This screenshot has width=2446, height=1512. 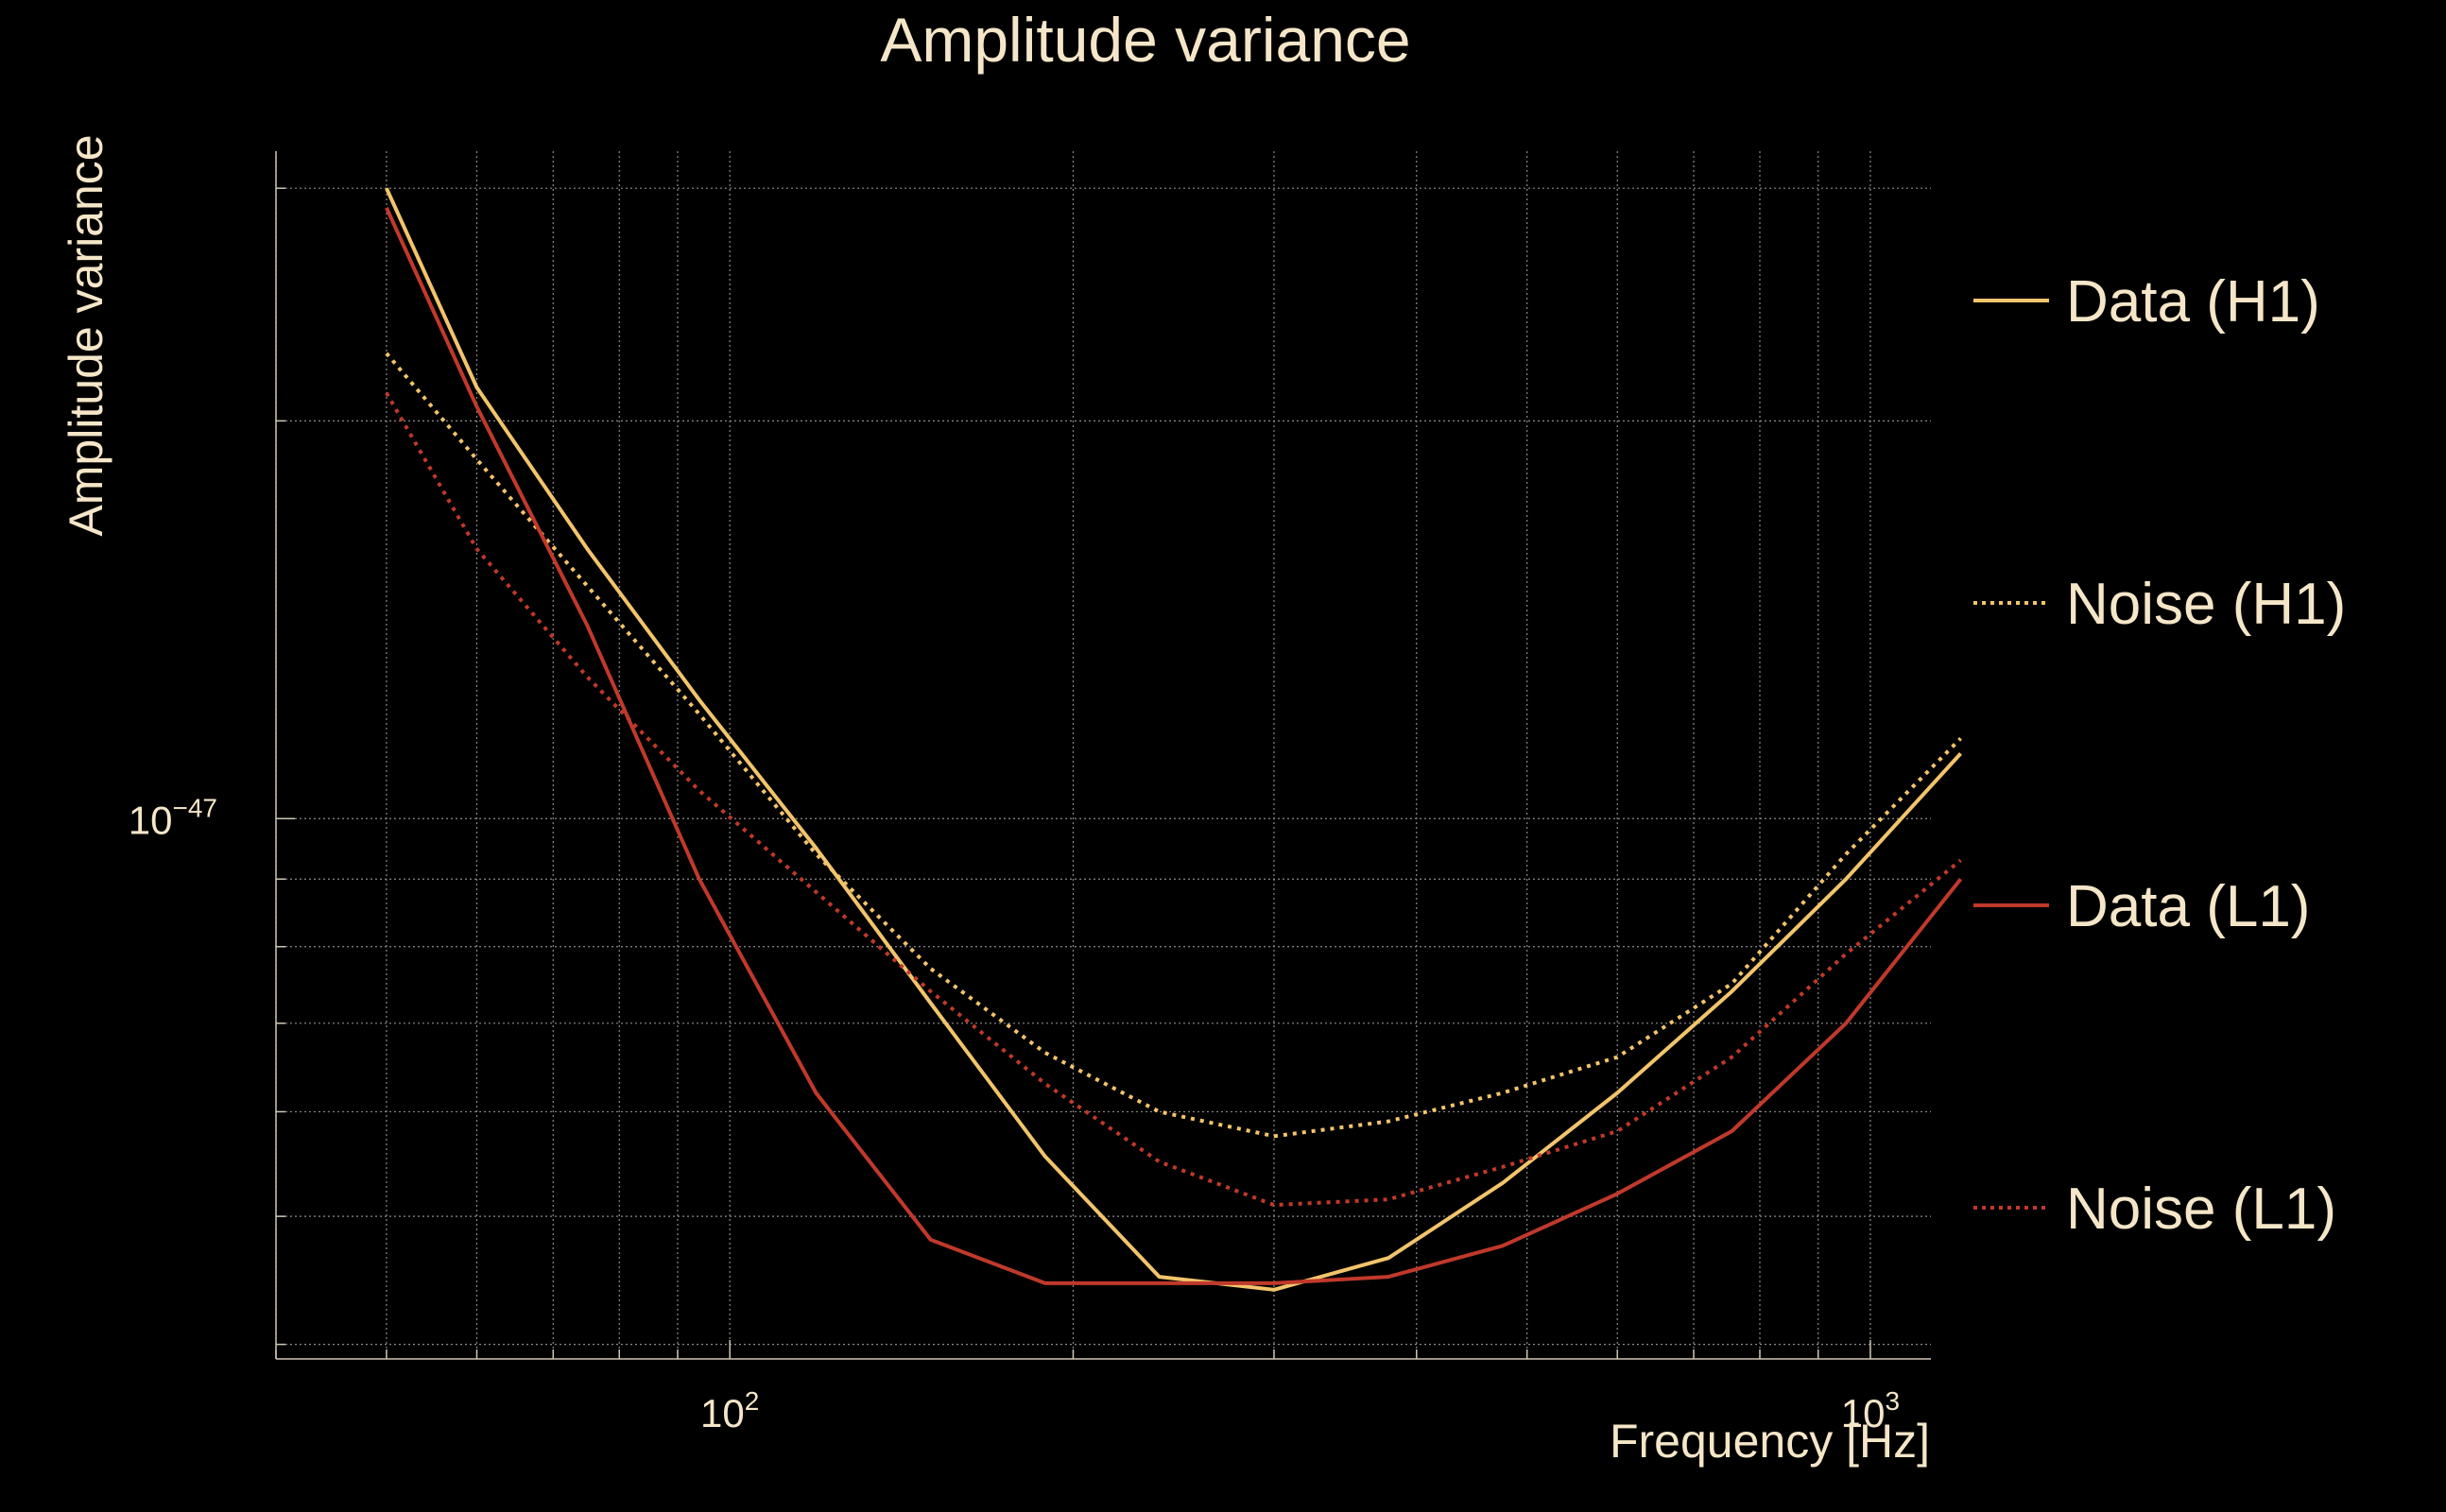 What do you see at coordinates (151, 820) in the screenshot?
I see `y-tick-label-base: 10` at bounding box center [151, 820].